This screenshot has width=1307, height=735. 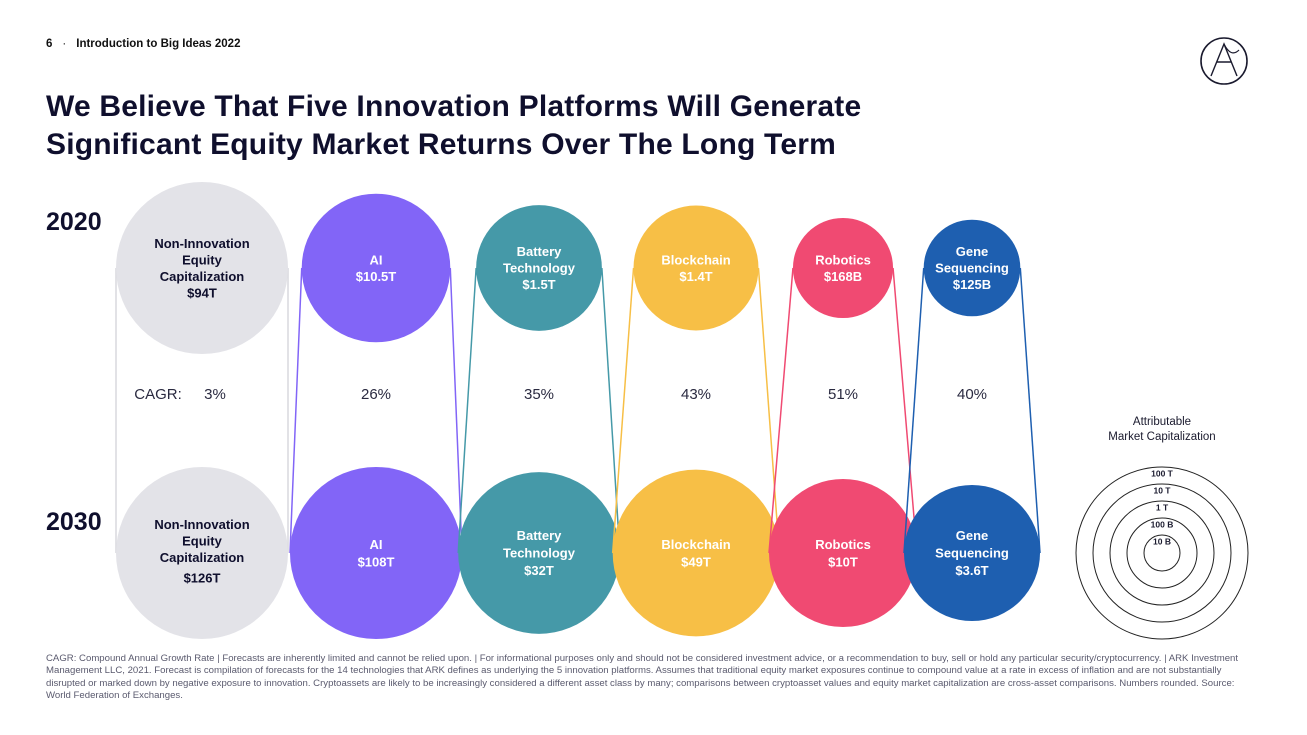 What do you see at coordinates (539, 570) in the screenshot?
I see `battery-technology-value-2030: $32T` at bounding box center [539, 570].